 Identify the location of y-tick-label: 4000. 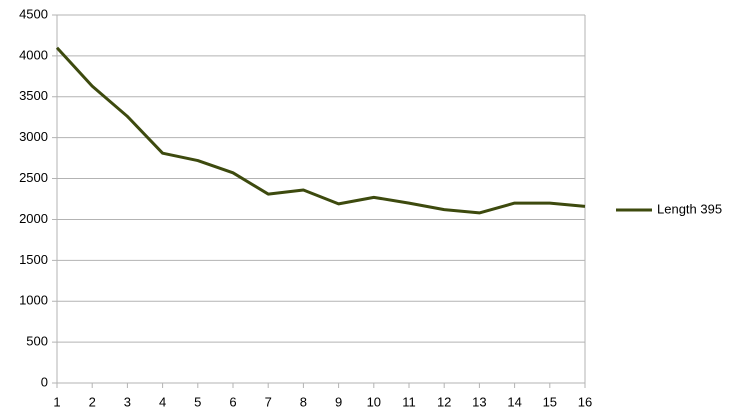
(33, 54).